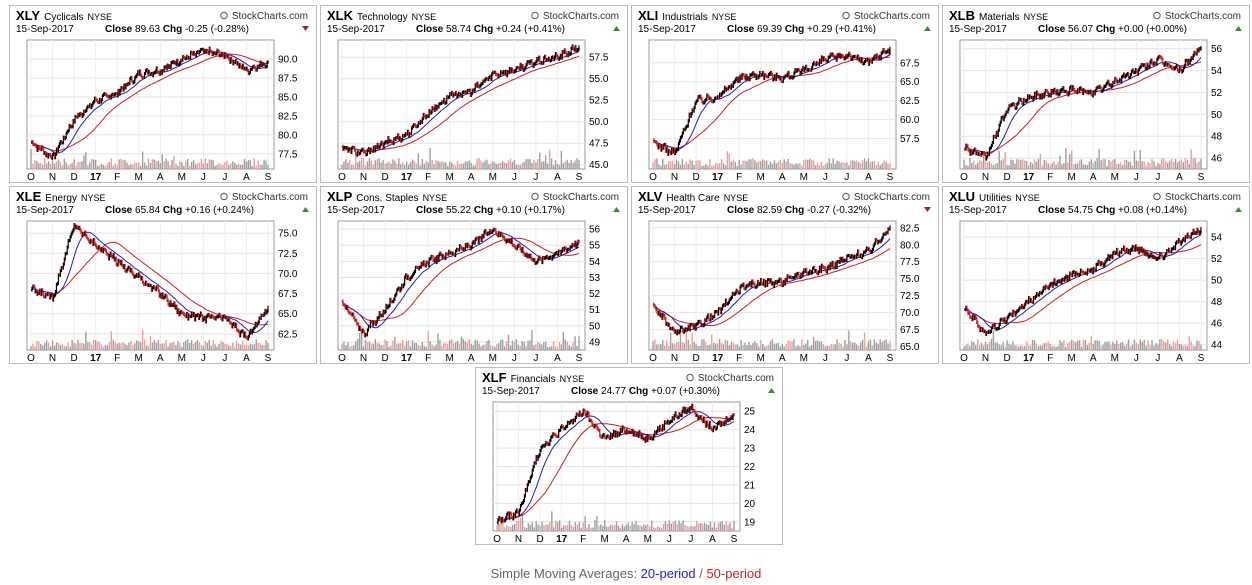  I want to click on y-tick-label: 21, so click(750, 485).